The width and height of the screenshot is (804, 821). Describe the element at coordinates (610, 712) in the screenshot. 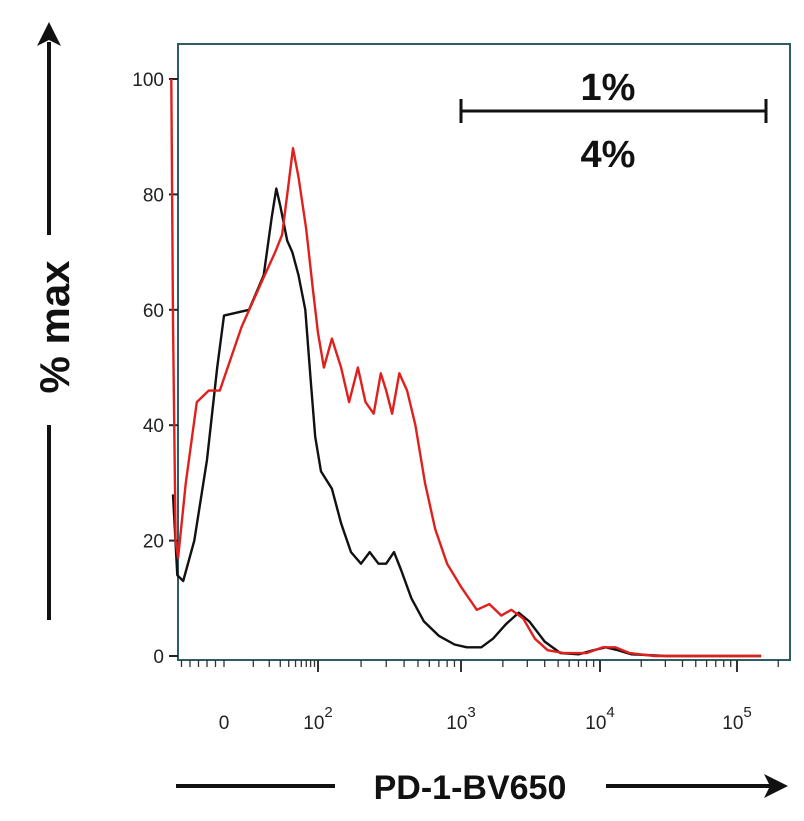

I see `x-tick-exponent: 4` at that location.